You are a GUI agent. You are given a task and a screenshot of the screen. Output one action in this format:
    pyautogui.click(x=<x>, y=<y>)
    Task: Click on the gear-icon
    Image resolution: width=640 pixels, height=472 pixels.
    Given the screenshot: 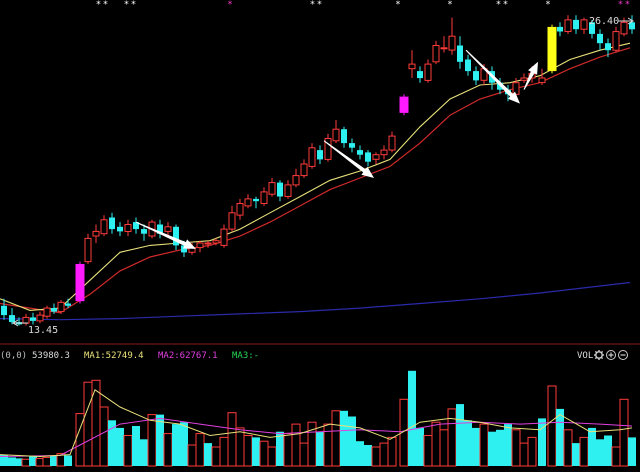 What is the action you would take?
    pyautogui.click(x=599, y=355)
    